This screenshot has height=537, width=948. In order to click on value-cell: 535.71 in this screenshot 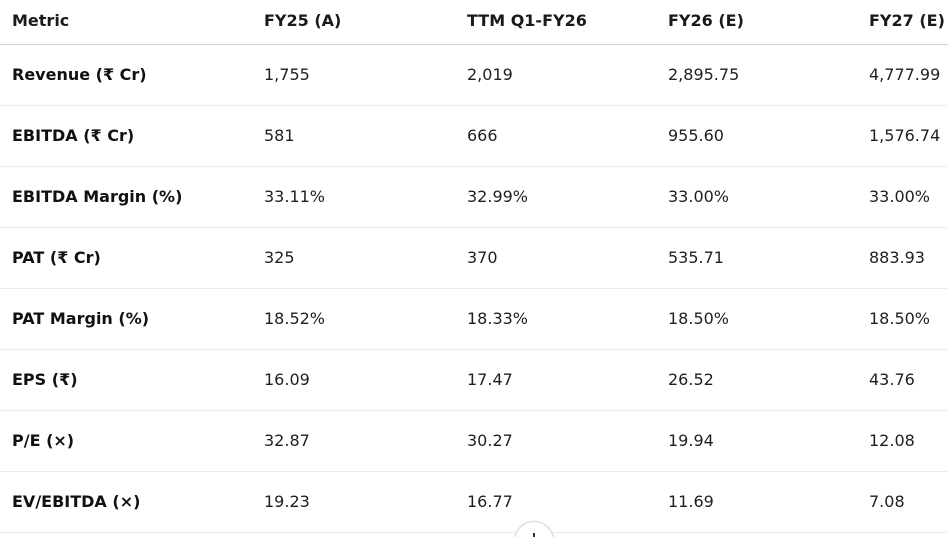, I will do `click(756, 258)`.